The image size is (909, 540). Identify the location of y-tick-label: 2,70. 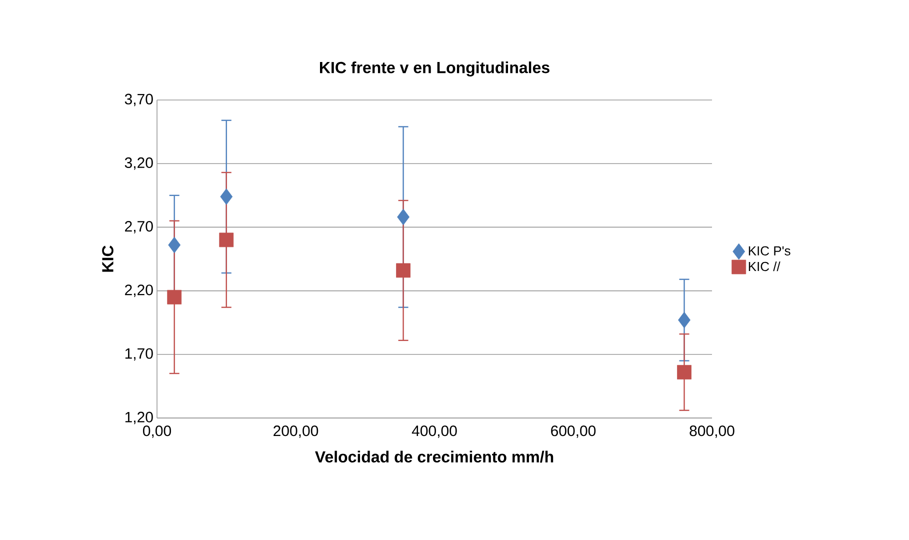
(139, 227).